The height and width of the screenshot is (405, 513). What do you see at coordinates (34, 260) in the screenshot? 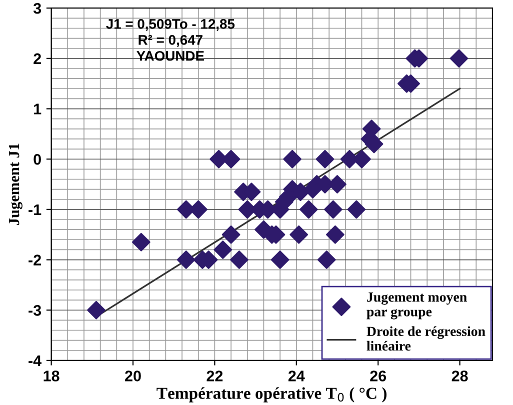
I see `y-tick-label: -2` at bounding box center [34, 260].